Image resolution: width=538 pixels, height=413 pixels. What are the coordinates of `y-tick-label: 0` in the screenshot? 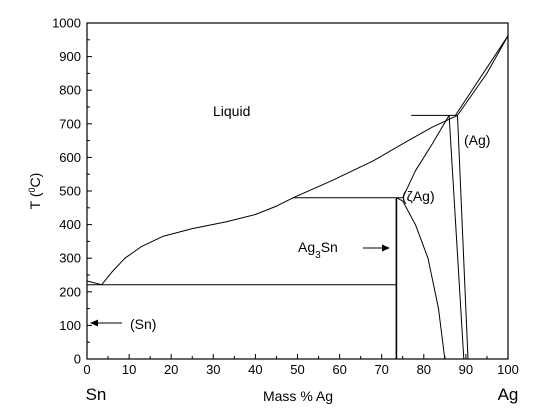 It's located at (77, 359).